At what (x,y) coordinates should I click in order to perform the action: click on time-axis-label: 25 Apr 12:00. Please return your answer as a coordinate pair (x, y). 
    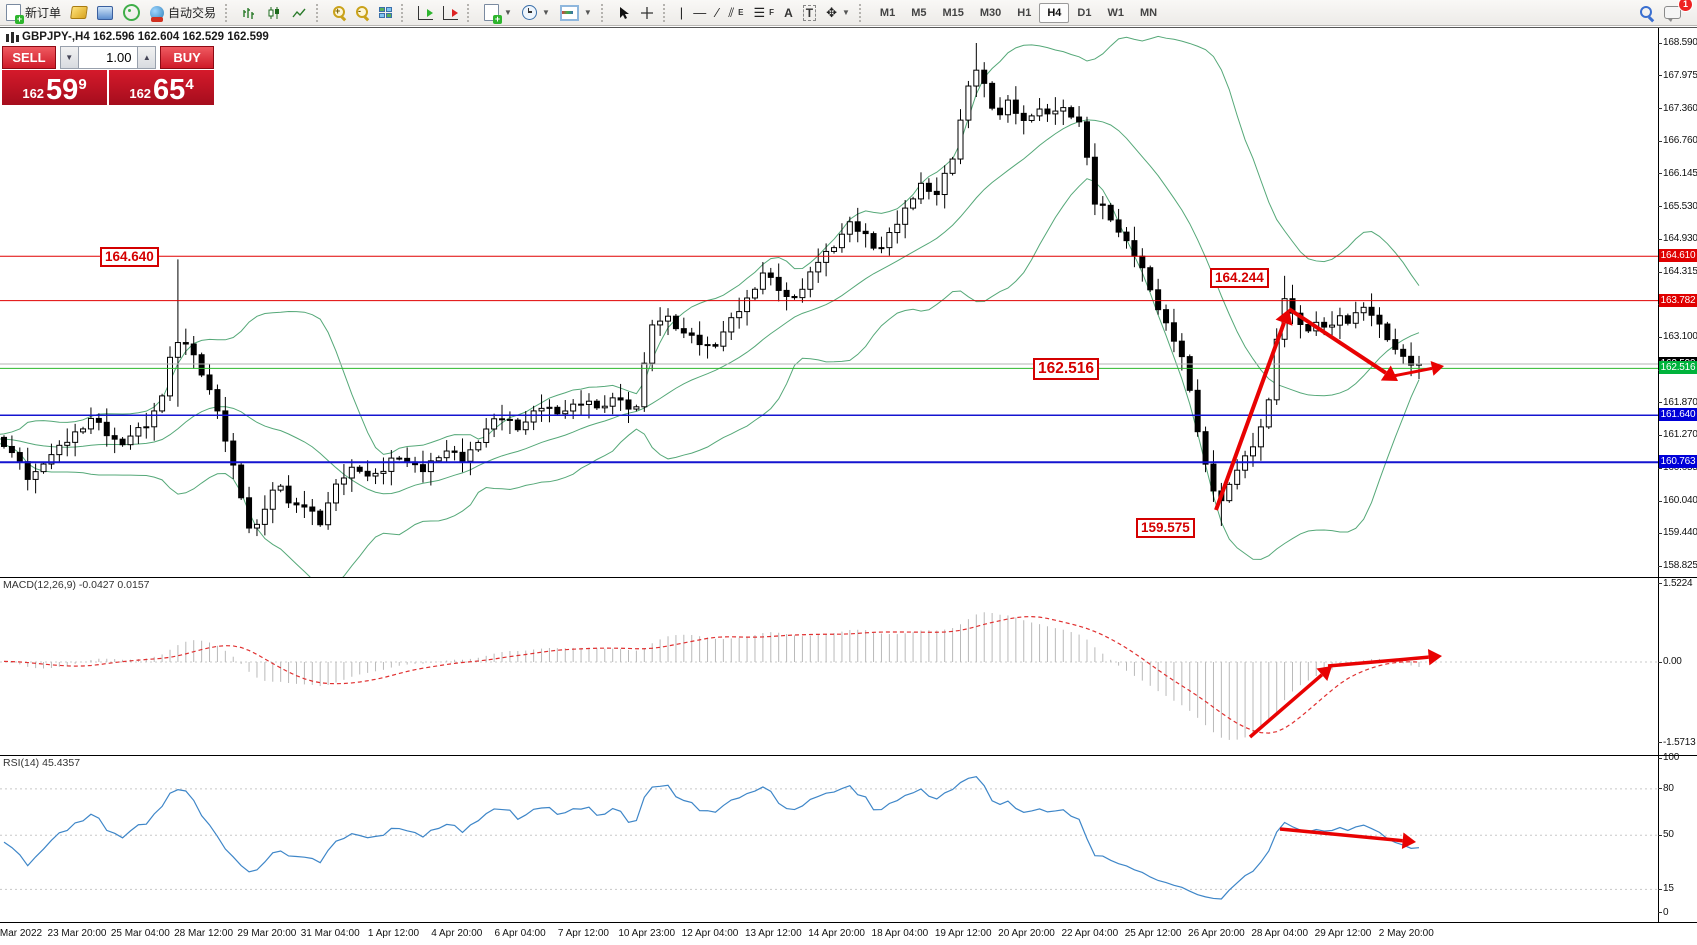
    Looking at the image, I should click on (1153, 933).